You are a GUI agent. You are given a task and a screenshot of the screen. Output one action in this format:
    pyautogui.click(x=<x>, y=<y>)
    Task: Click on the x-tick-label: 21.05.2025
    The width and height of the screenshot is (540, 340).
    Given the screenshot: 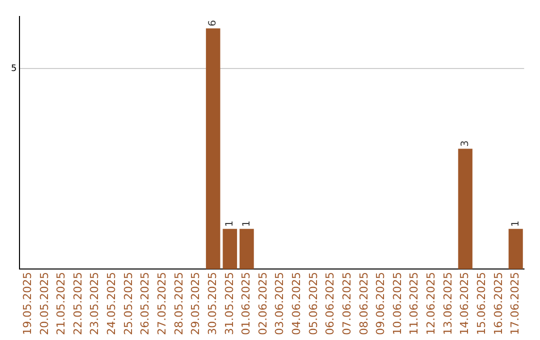 What is the action you would take?
    pyautogui.click(x=61, y=304)
    